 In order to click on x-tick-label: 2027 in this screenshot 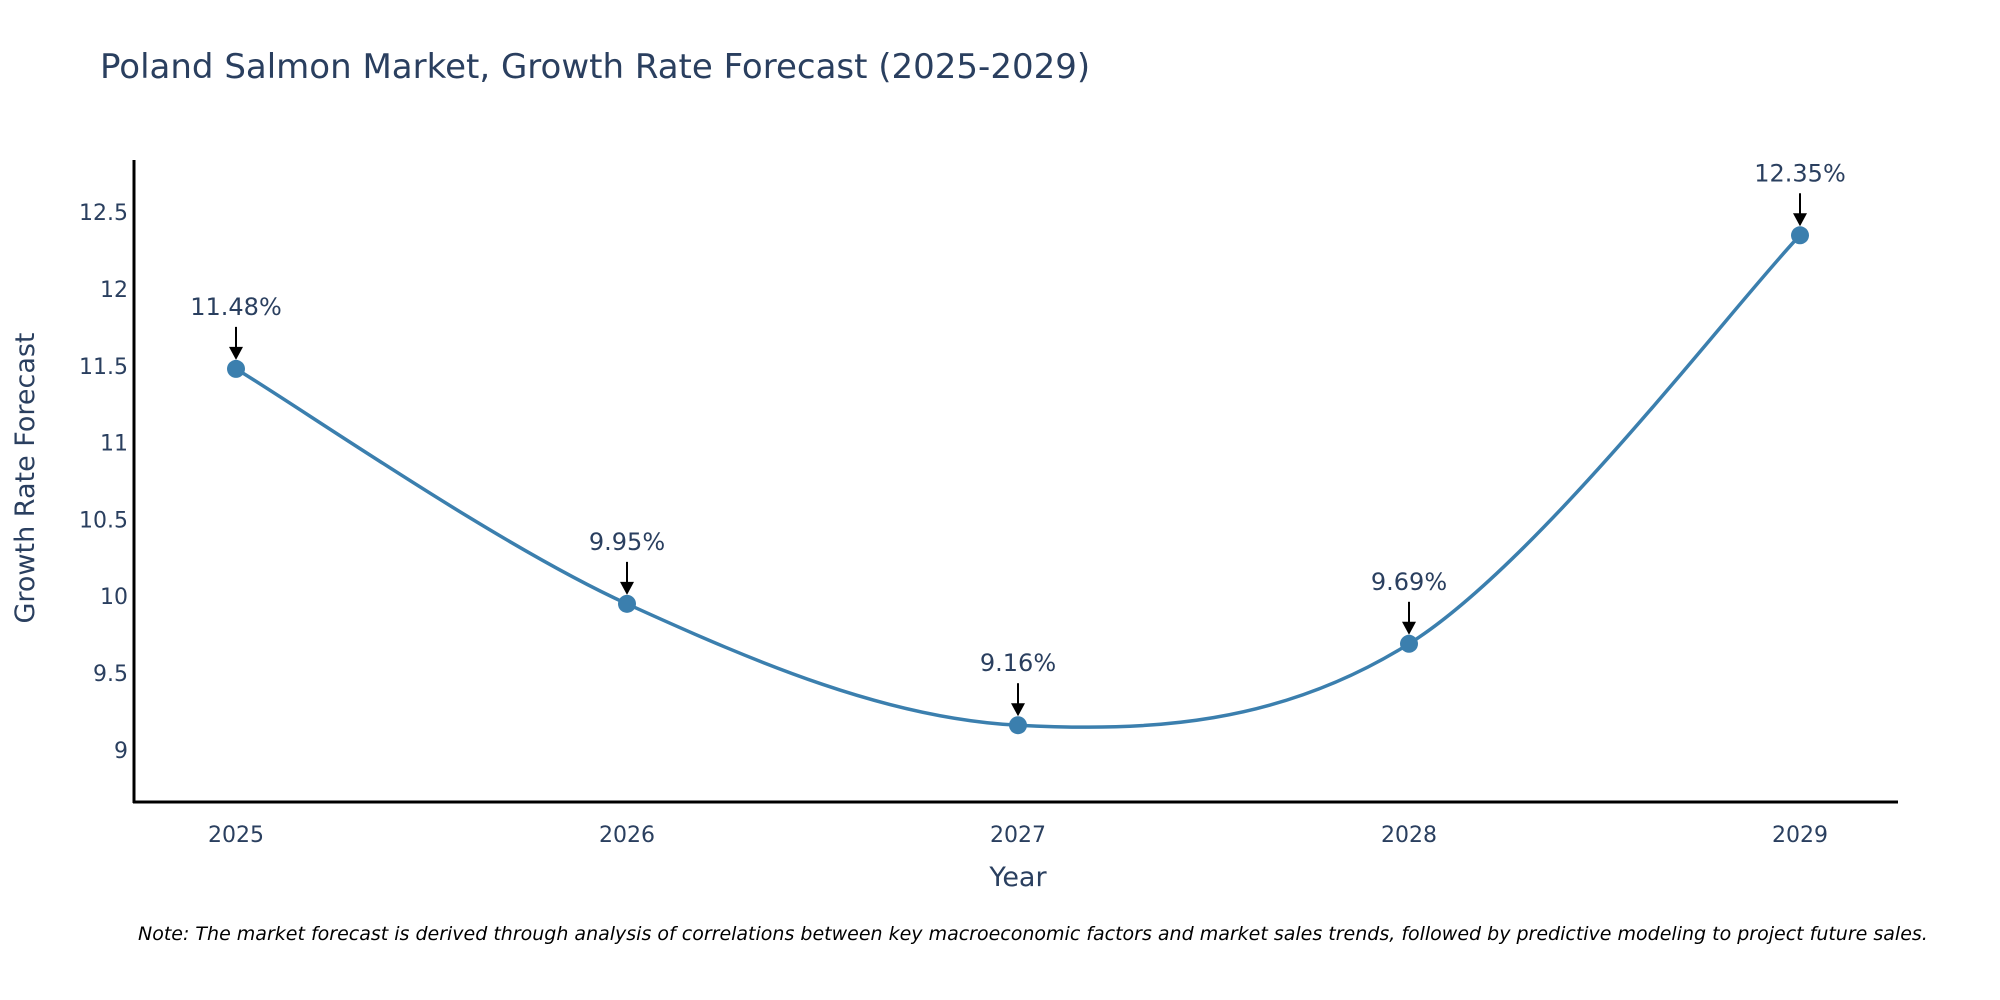, I will do `click(1018, 835)`.